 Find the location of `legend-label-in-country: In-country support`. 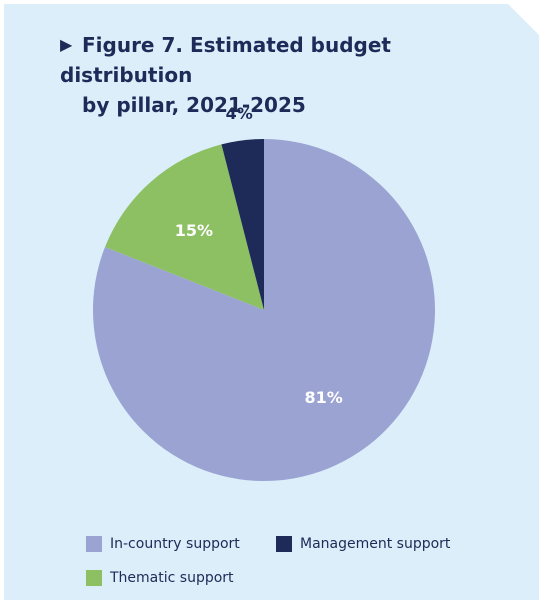

legend-label-in-country: In-country support is located at coordinates (175, 544).